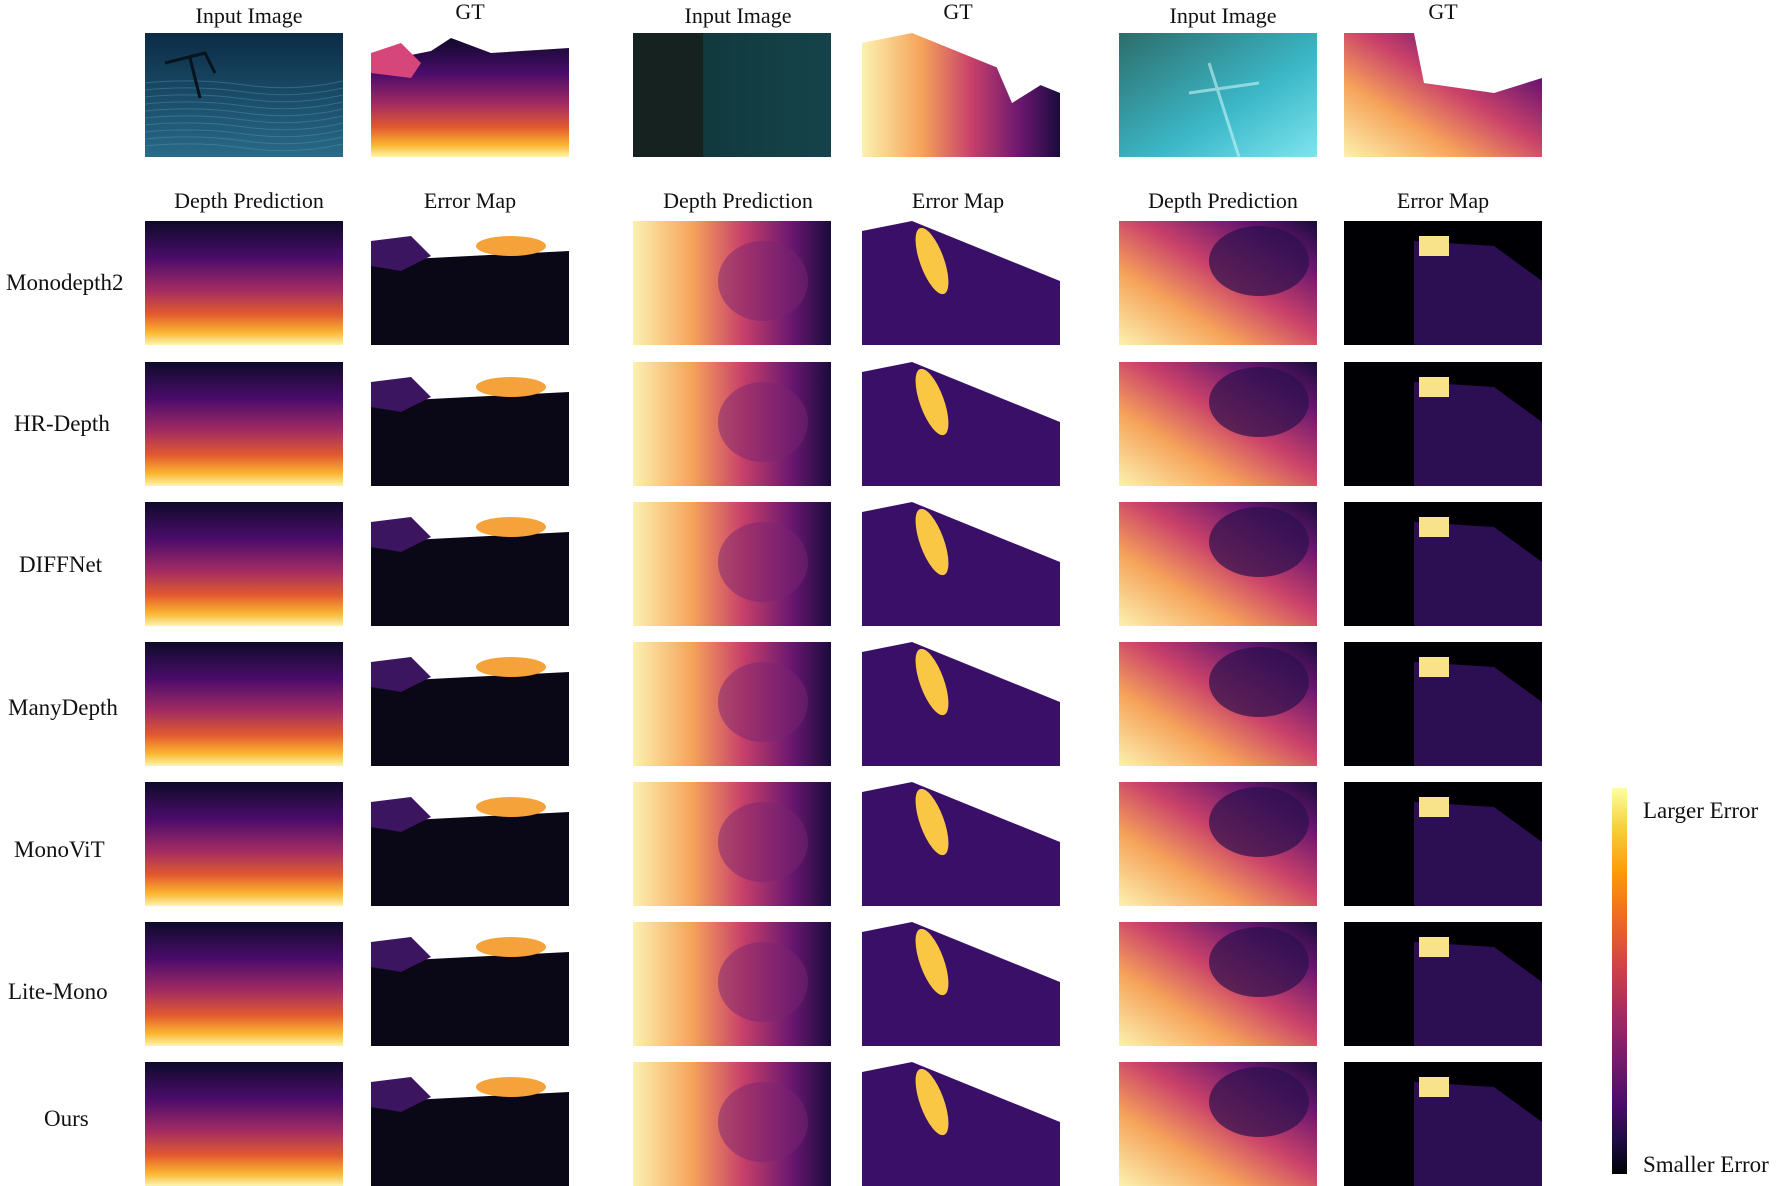 This screenshot has height=1186, width=1783. What do you see at coordinates (59, 849) in the screenshot?
I see `method-label-monovit: MonoViT` at bounding box center [59, 849].